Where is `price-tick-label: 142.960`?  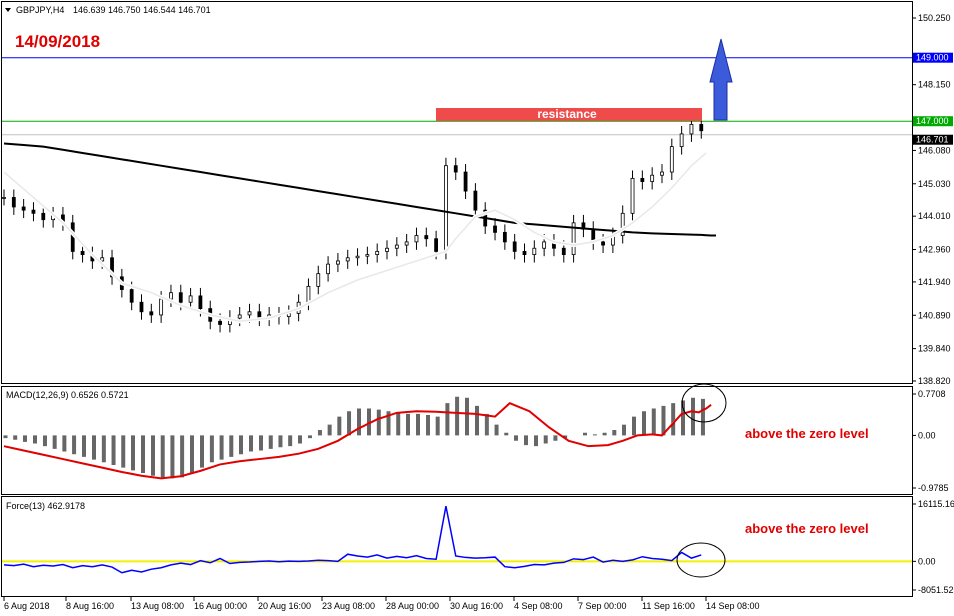
price-tick-label: 142.960 is located at coordinates (934, 250).